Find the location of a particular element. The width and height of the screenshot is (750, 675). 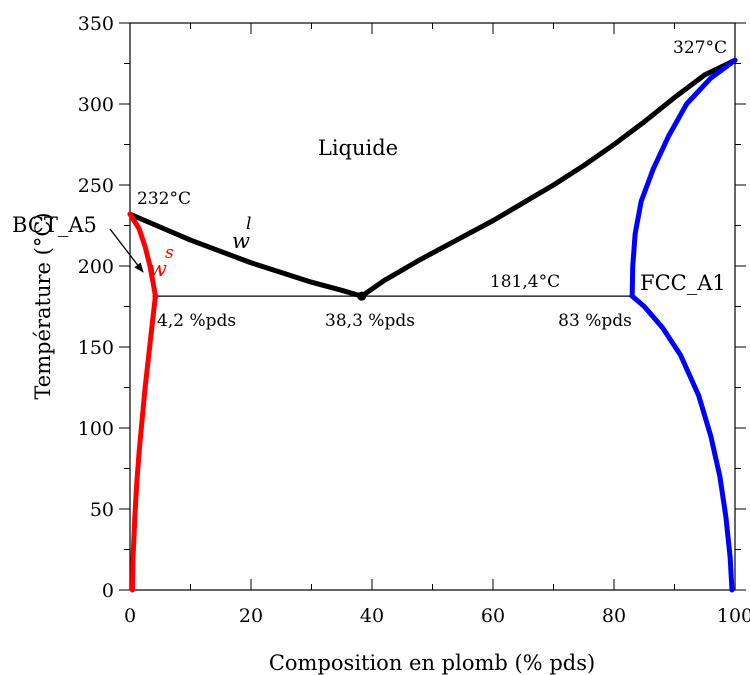

label-w-liquid: w is located at coordinates (241, 241).